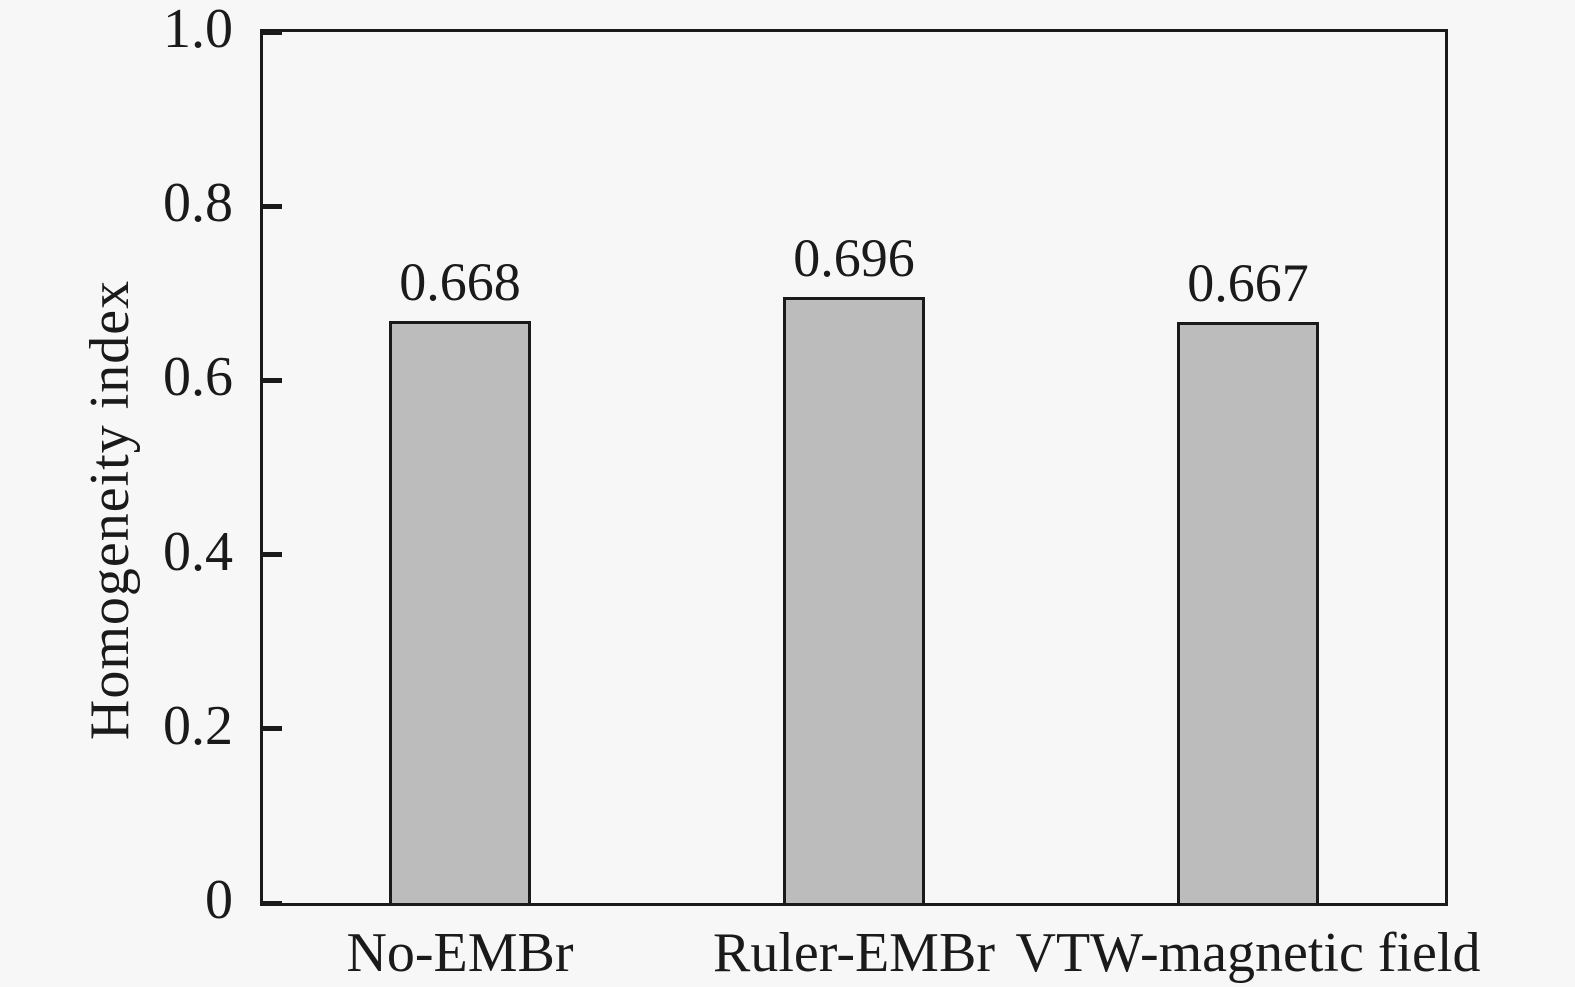 Image resolution: width=1575 pixels, height=987 pixels. I want to click on y-tick-label: 0.2, so click(198, 725).